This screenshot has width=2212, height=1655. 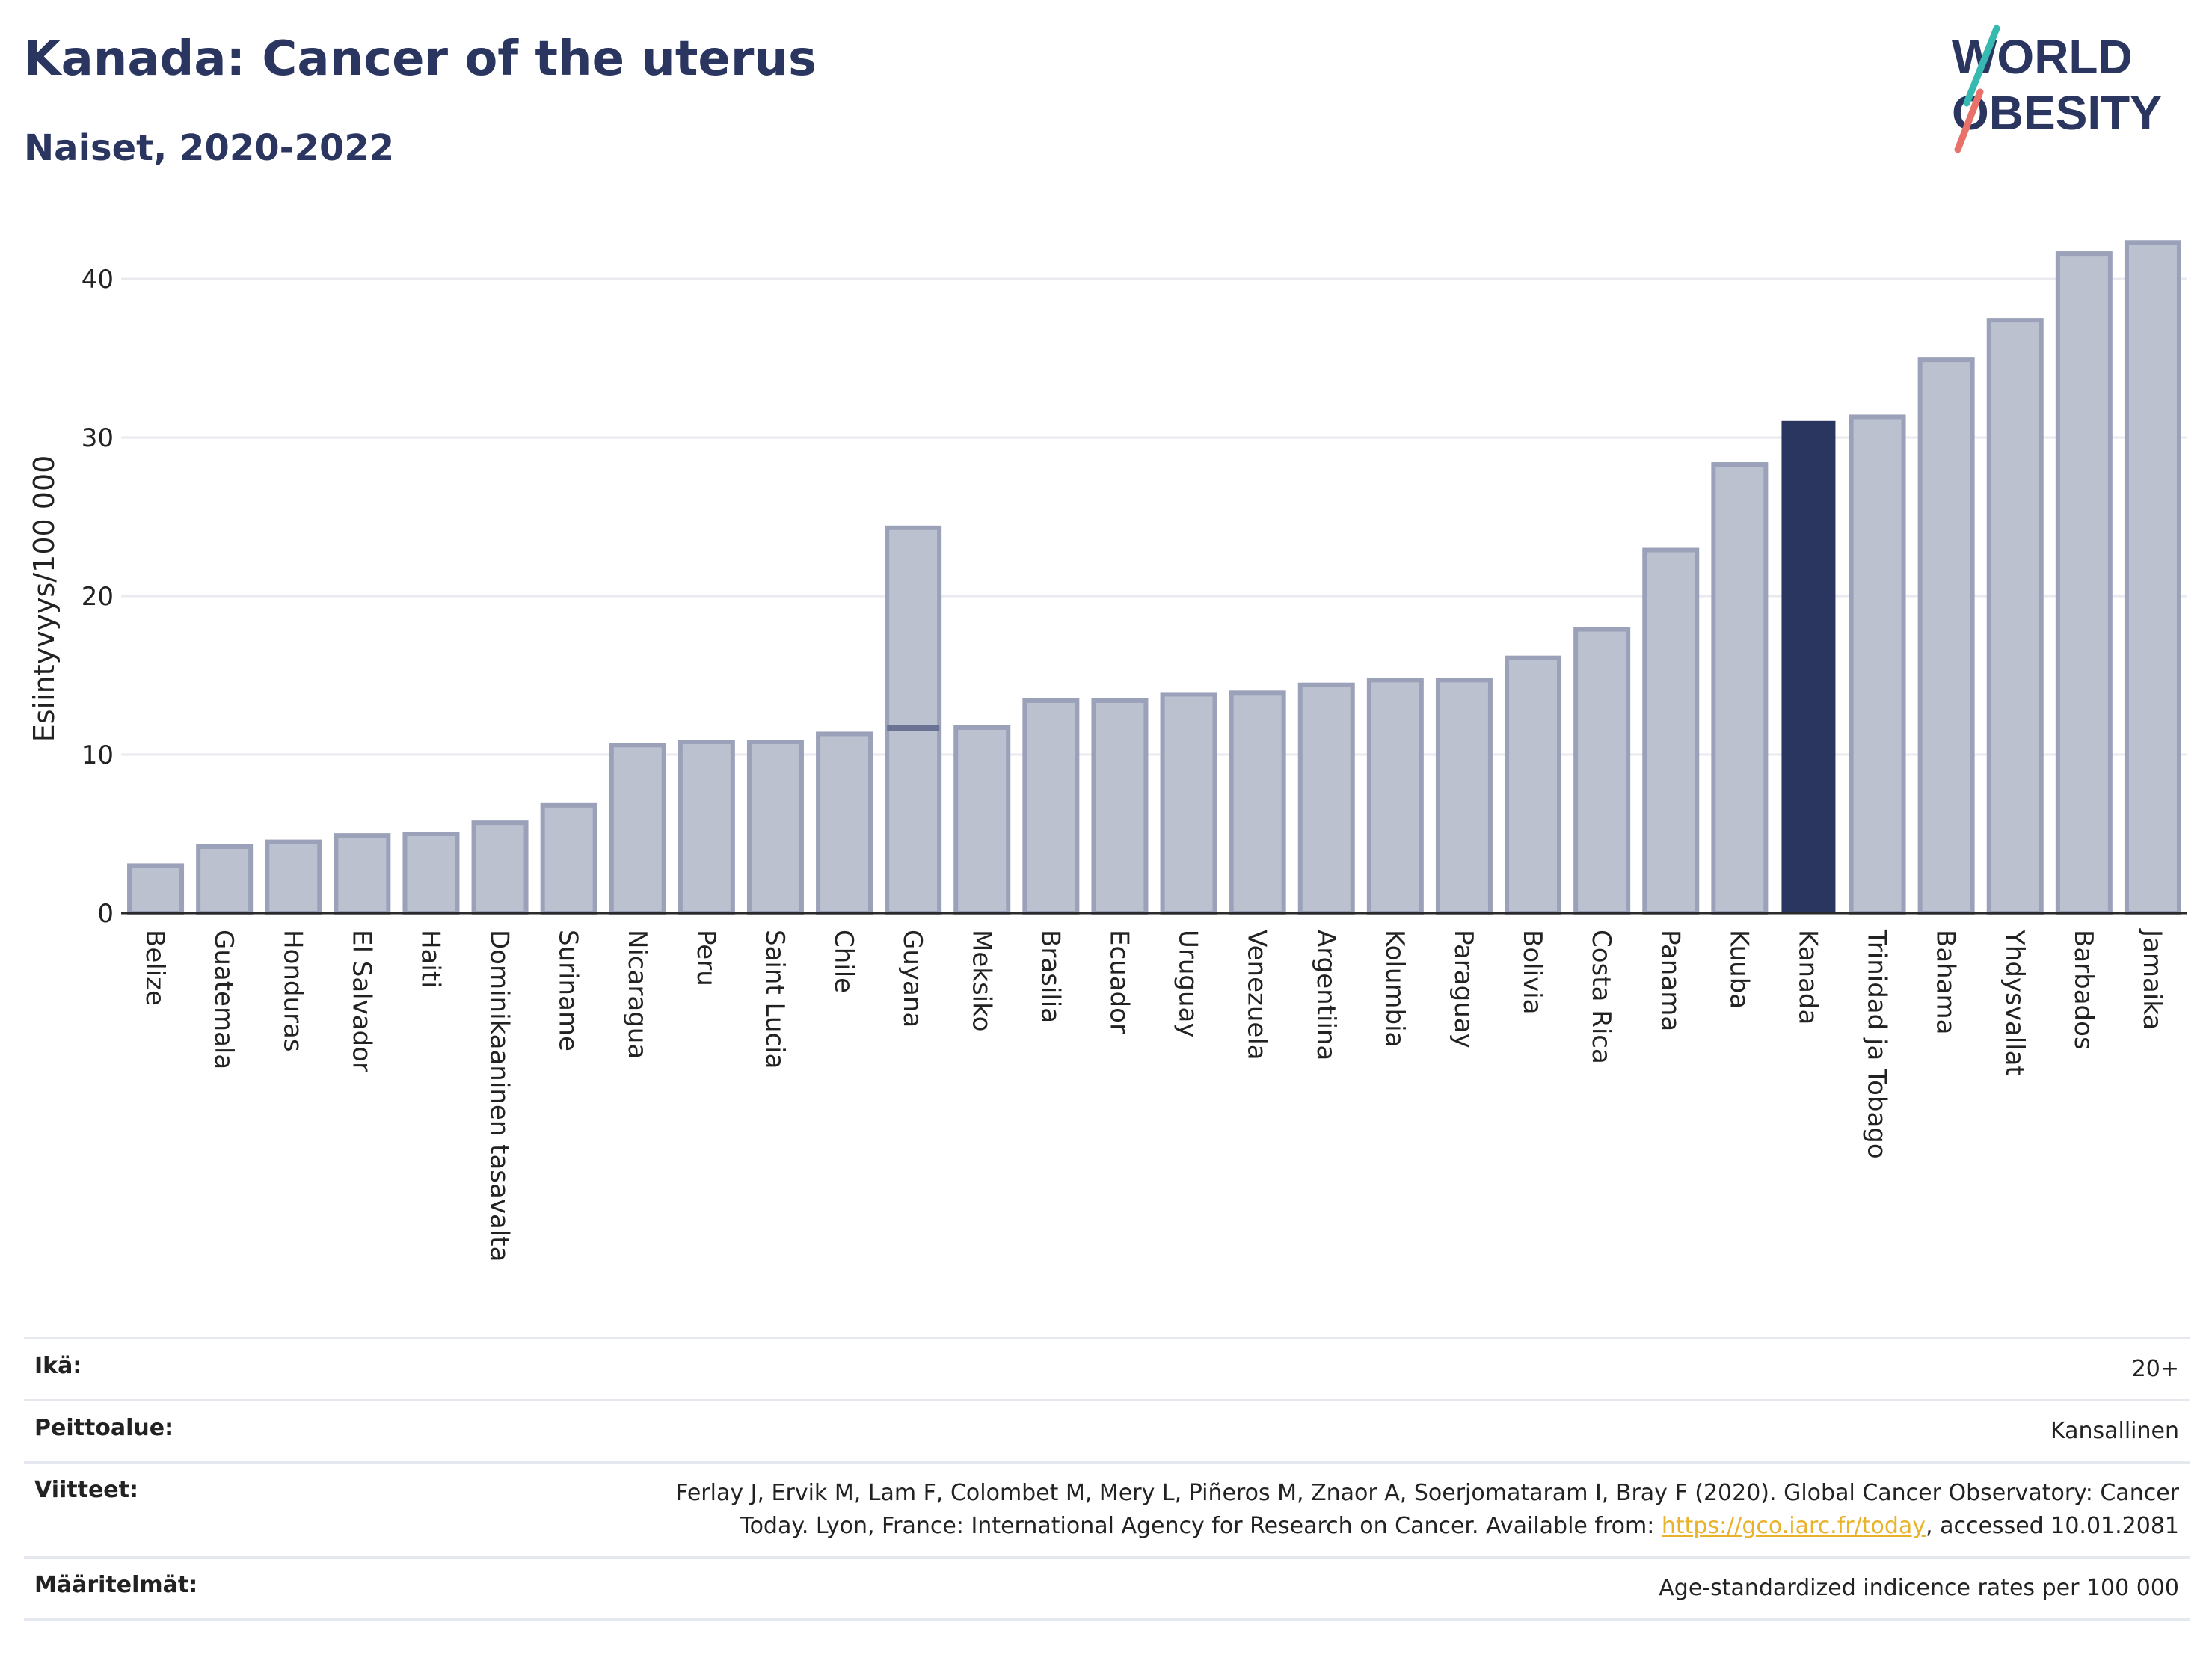 What do you see at coordinates (2155, 1369) in the screenshot?
I see `meta-value: 20+` at bounding box center [2155, 1369].